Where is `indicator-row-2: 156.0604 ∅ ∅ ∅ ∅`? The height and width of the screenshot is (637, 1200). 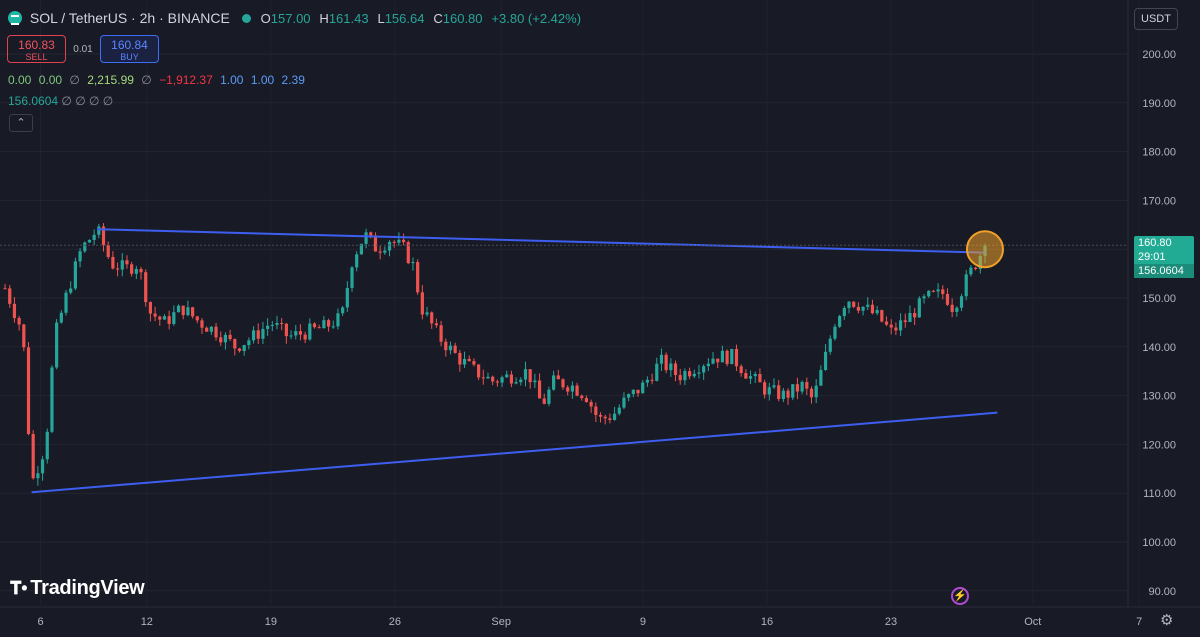 indicator-row-2: 156.0604 ∅ ∅ ∅ ∅ is located at coordinates (60, 101).